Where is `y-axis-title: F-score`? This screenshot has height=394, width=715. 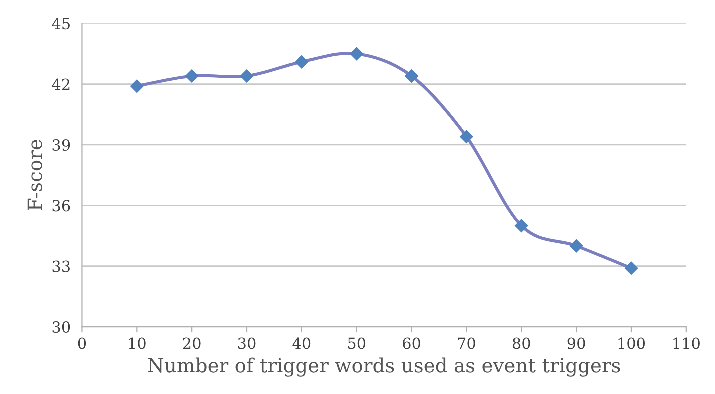
y-axis-title: F-score is located at coordinates (35, 175).